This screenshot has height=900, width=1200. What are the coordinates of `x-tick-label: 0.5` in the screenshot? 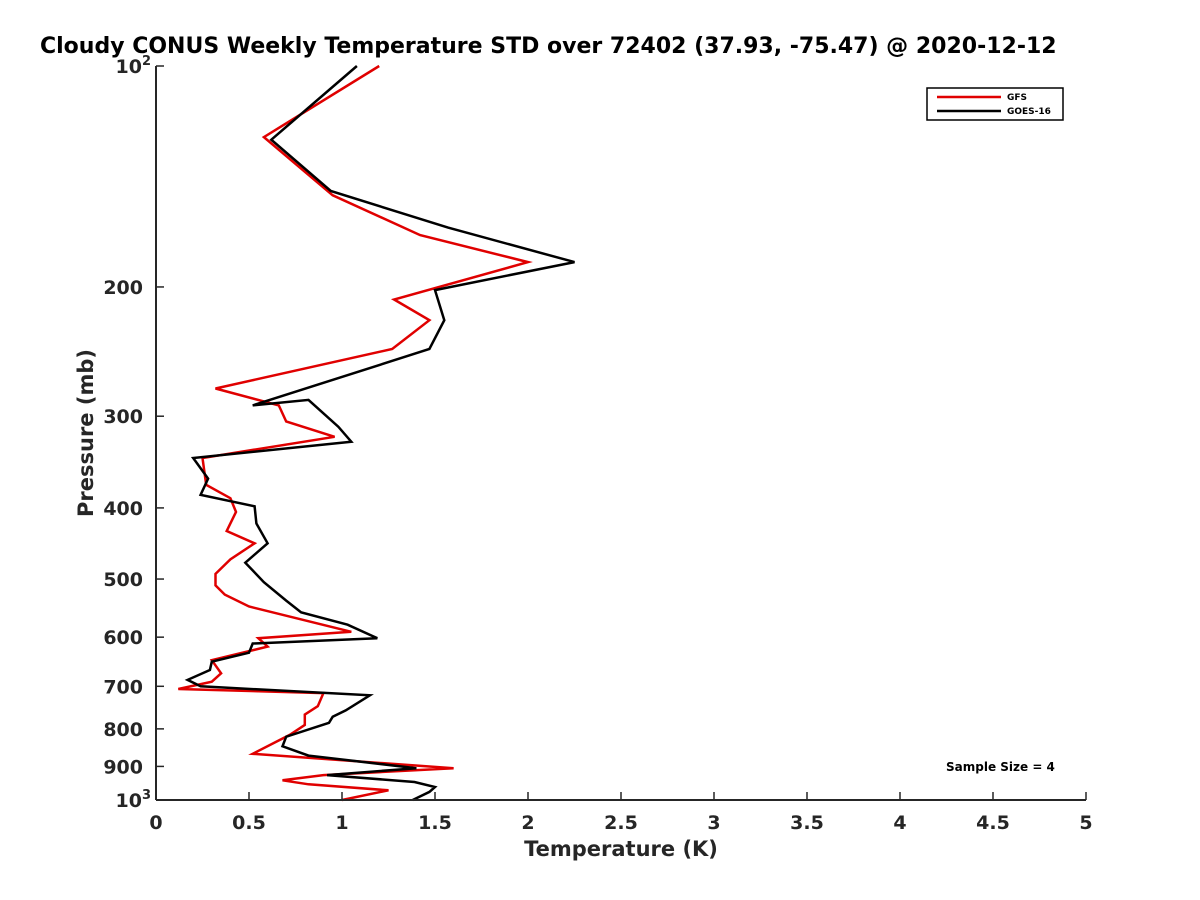 It's located at (249, 823).